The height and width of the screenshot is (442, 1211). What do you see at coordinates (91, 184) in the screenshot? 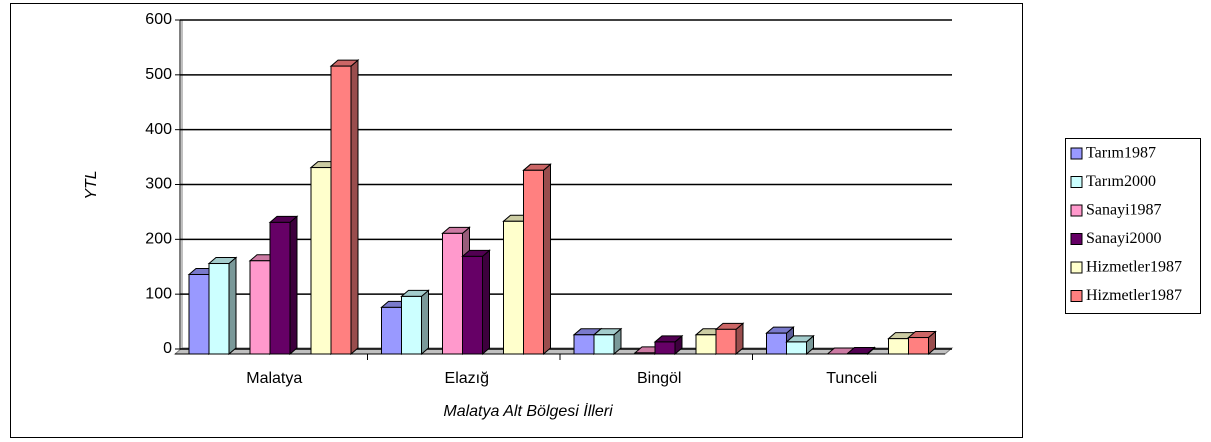
I see `y-axis-title: YTL` at bounding box center [91, 184].